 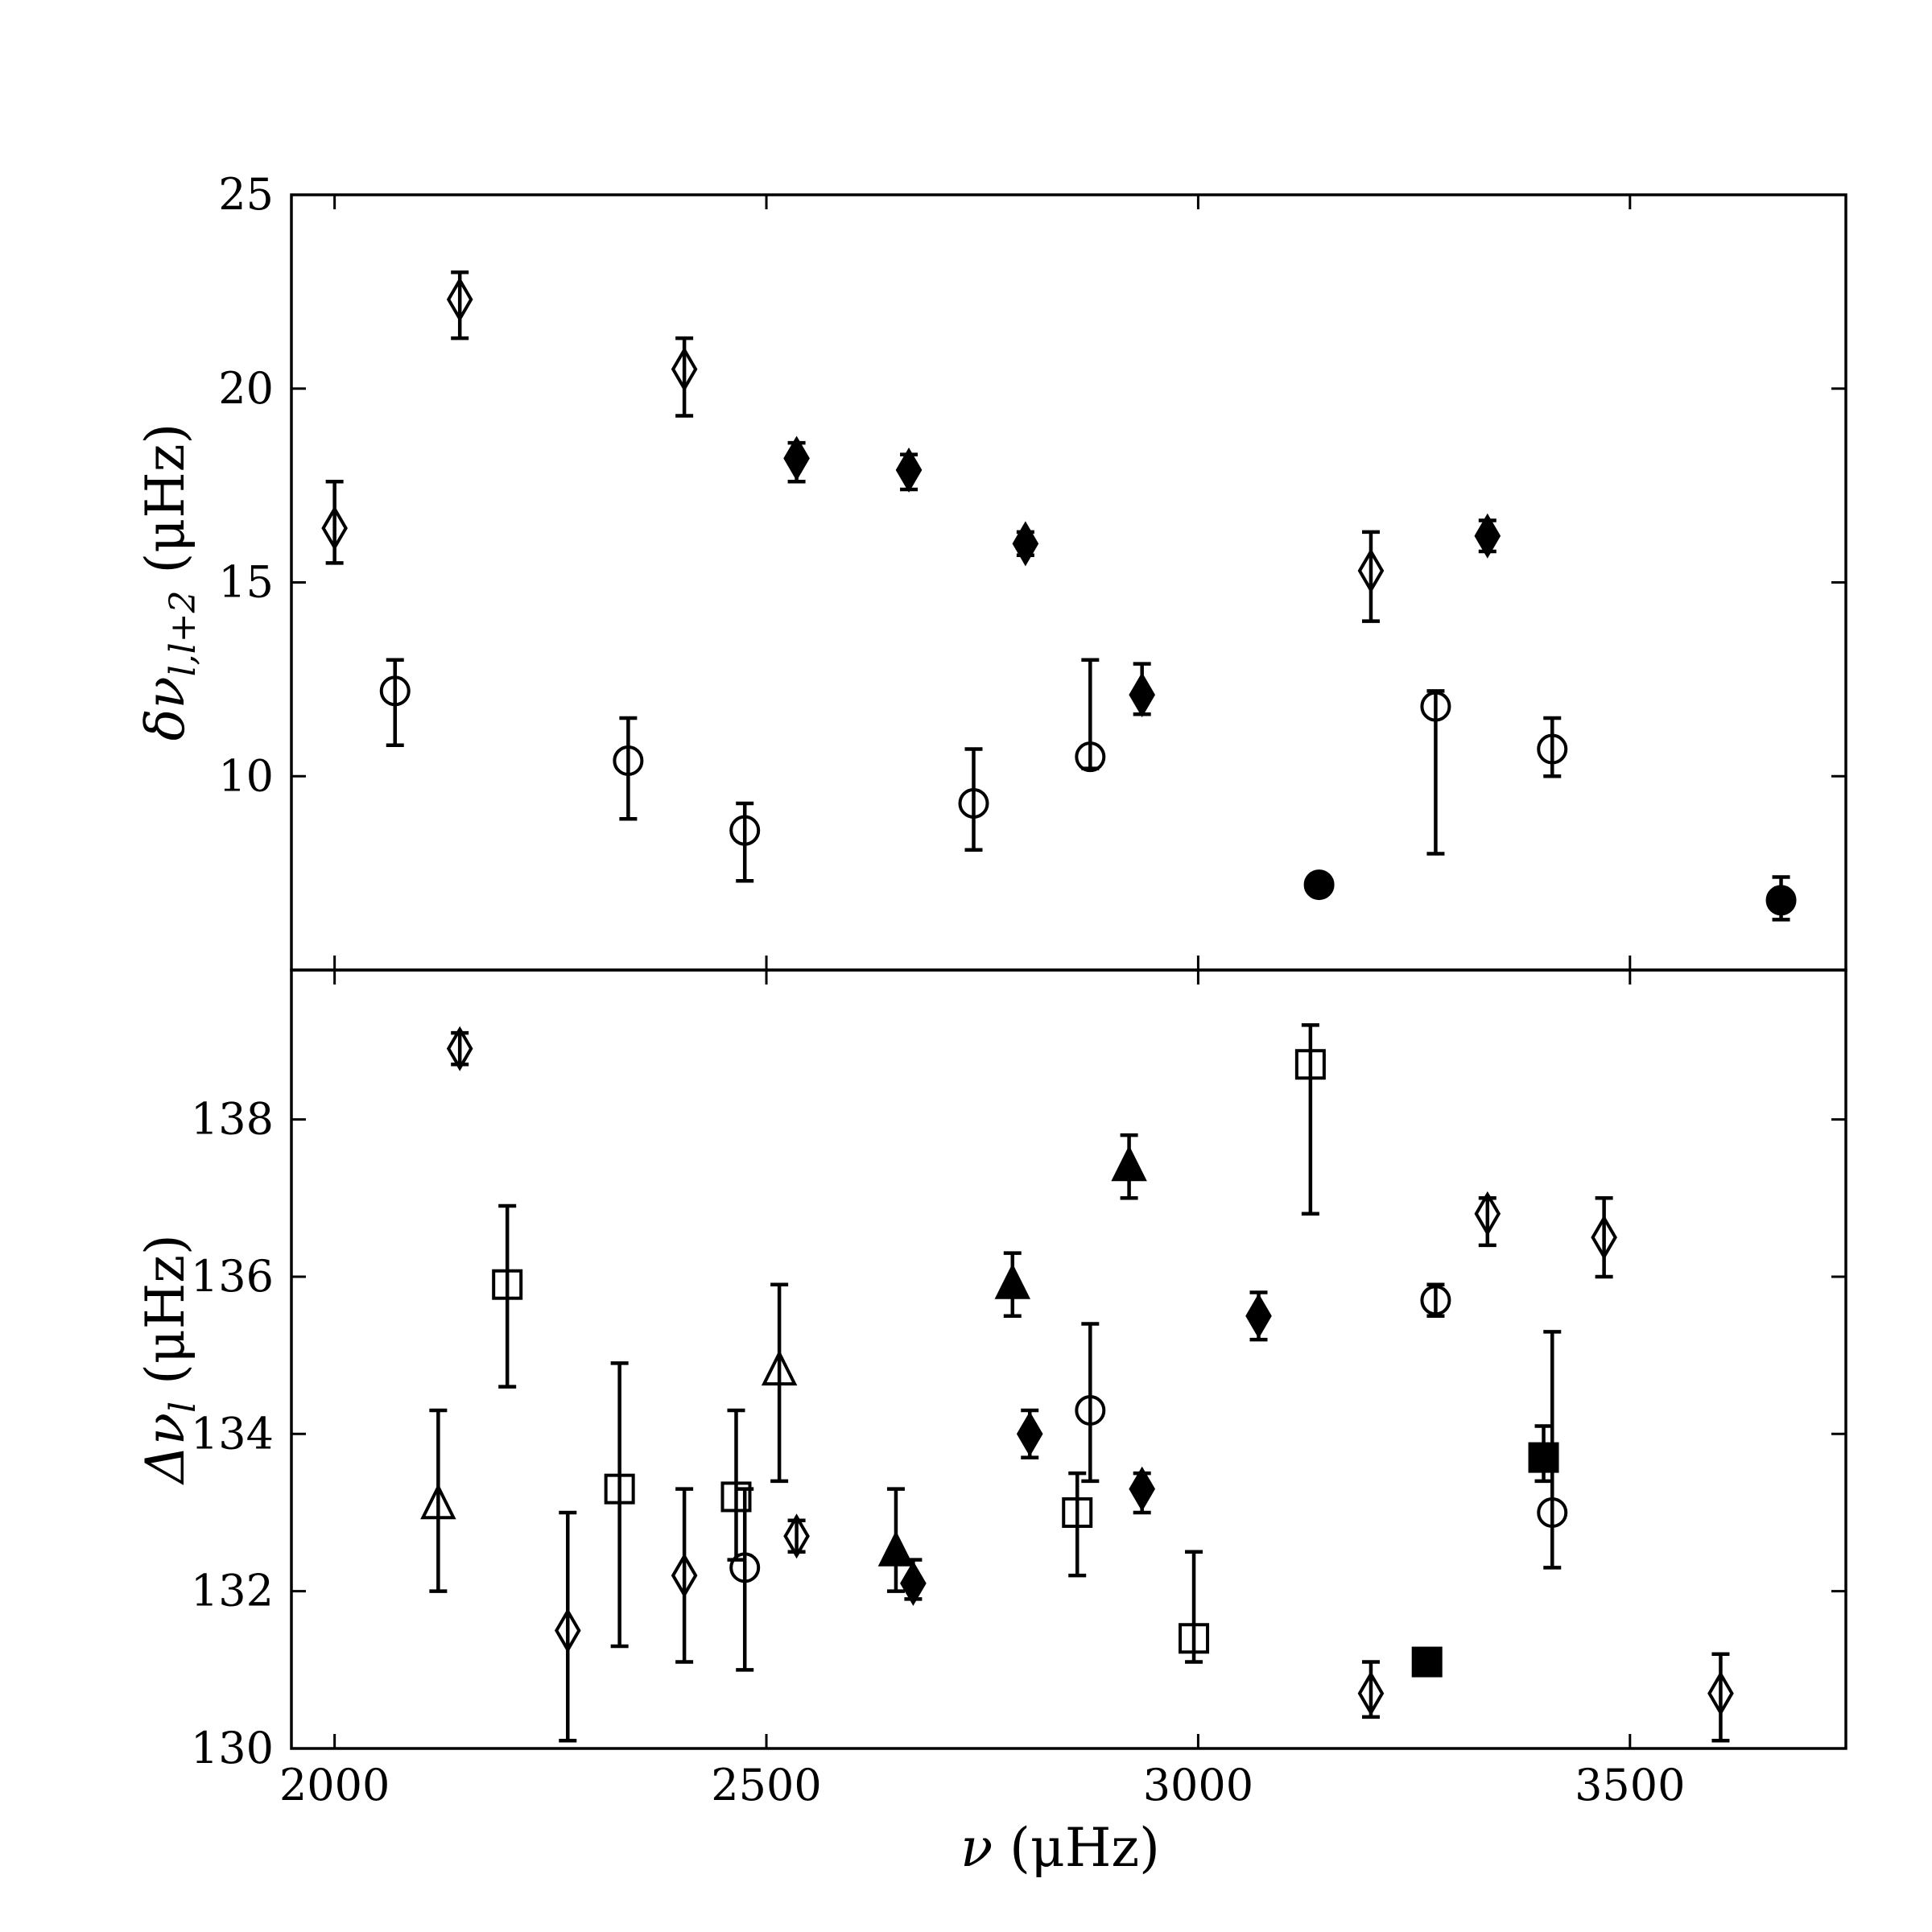 What do you see at coordinates (1198, 1785) in the screenshot?
I see `x-tick-label: 3000` at bounding box center [1198, 1785].